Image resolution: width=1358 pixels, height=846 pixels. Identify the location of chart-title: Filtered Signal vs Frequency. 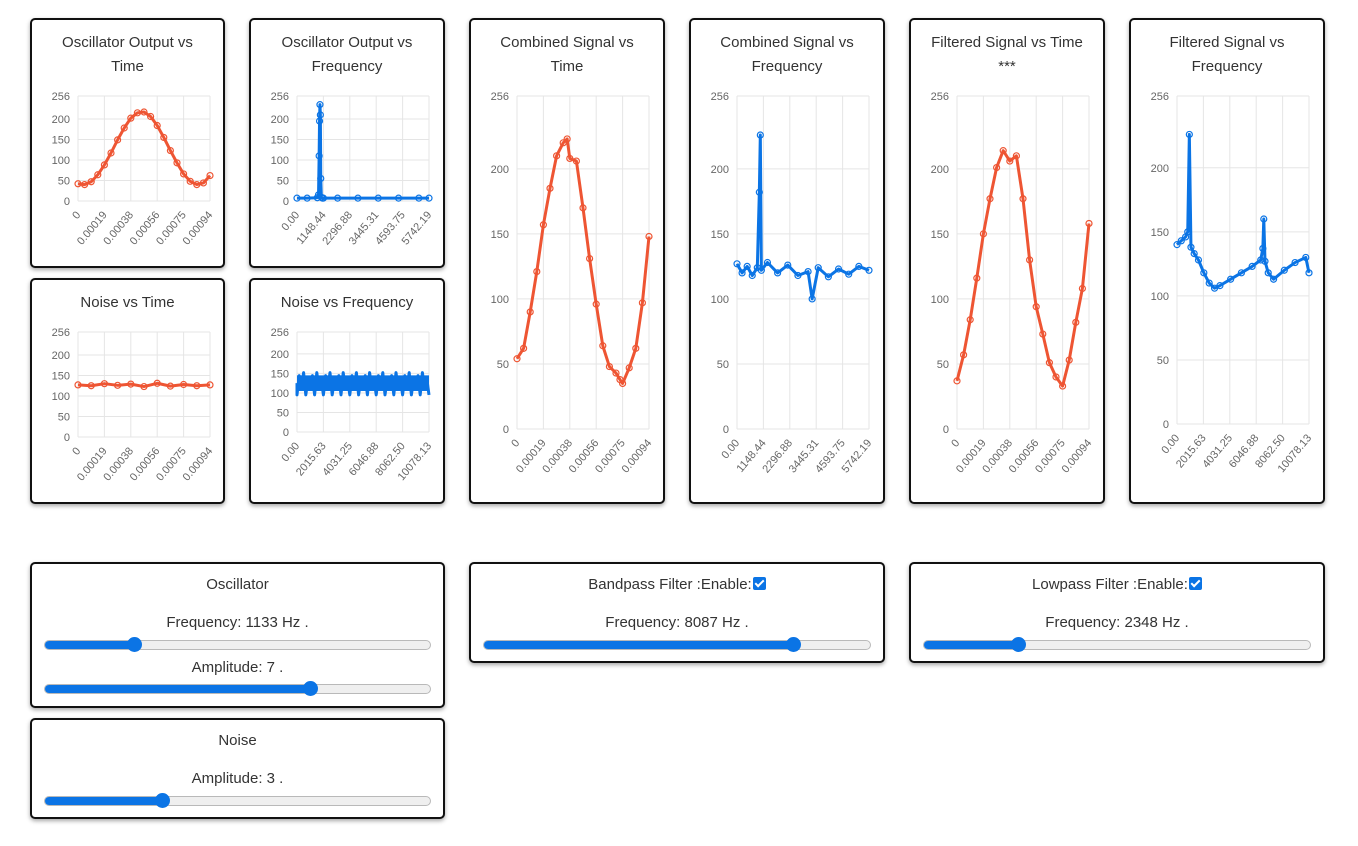
(1227, 54).